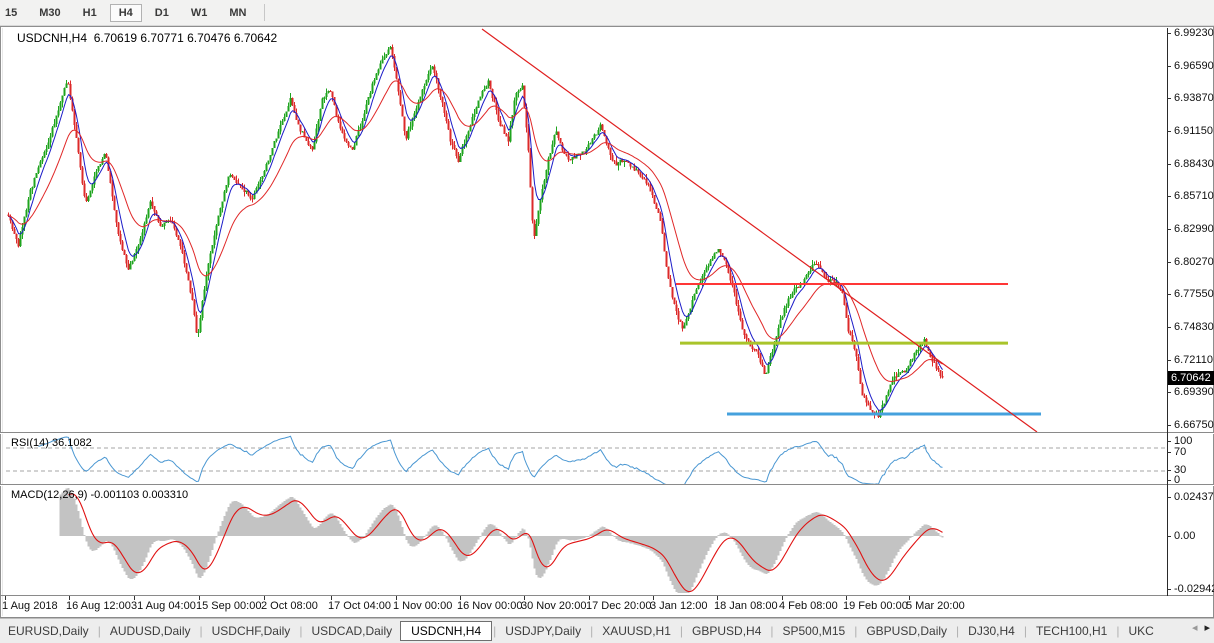 The width and height of the screenshot is (1214, 643). What do you see at coordinates (1190, 312) in the screenshot?
I see `price-axis` at bounding box center [1190, 312].